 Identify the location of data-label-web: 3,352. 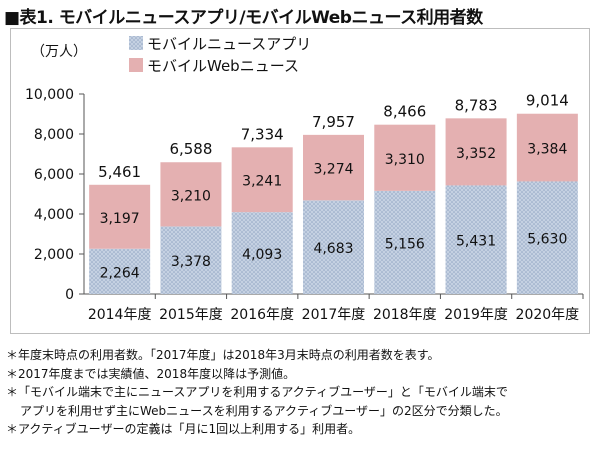
(476, 154).